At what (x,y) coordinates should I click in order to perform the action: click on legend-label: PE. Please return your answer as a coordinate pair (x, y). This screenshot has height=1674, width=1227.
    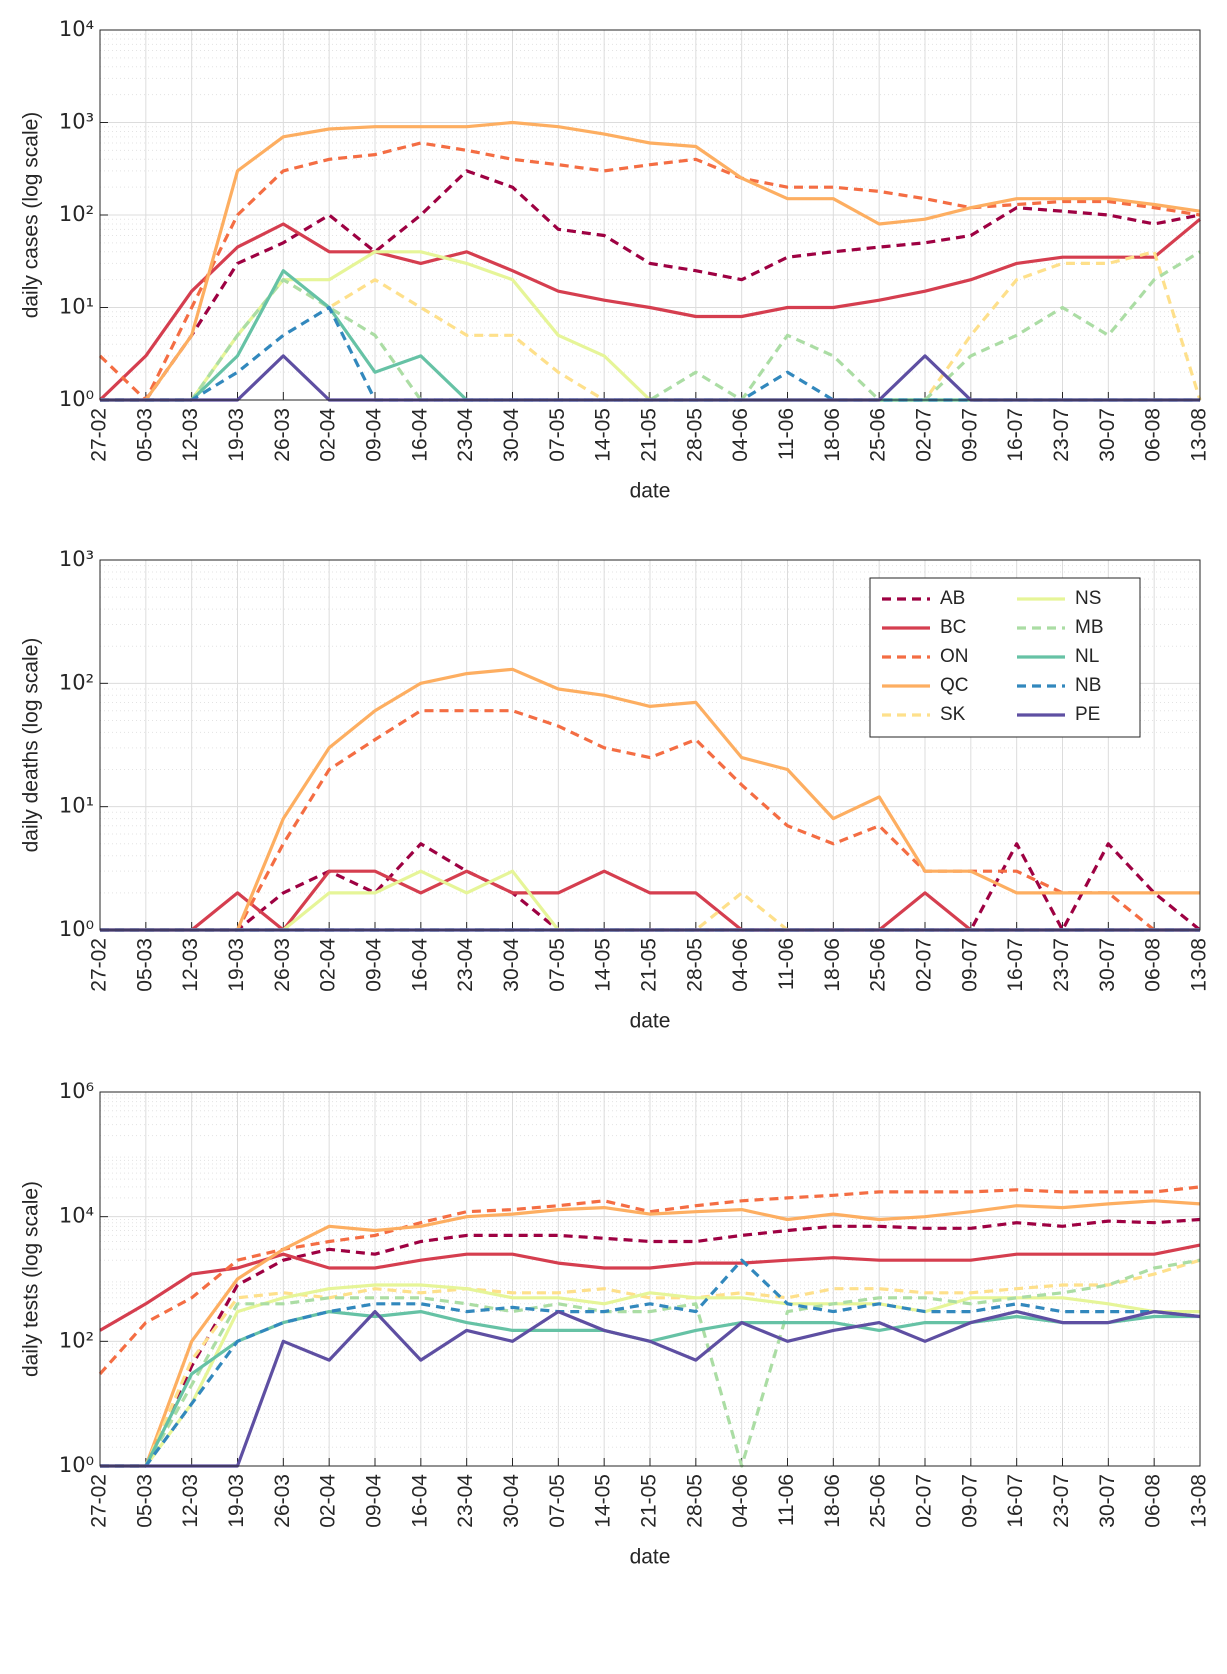
    Looking at the image, I should click on (1087, 714).